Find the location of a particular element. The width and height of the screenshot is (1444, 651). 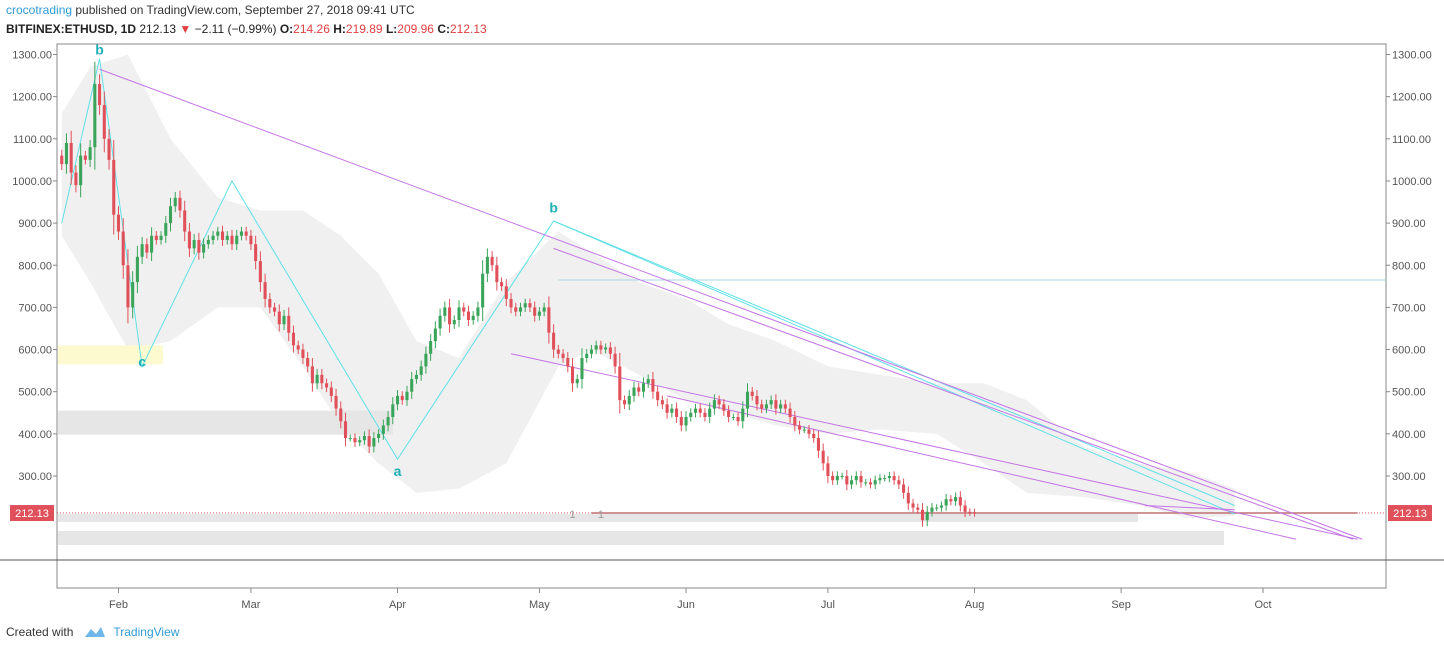

y-tick-label-left: 600.00 is located at coordinates (35, 351).